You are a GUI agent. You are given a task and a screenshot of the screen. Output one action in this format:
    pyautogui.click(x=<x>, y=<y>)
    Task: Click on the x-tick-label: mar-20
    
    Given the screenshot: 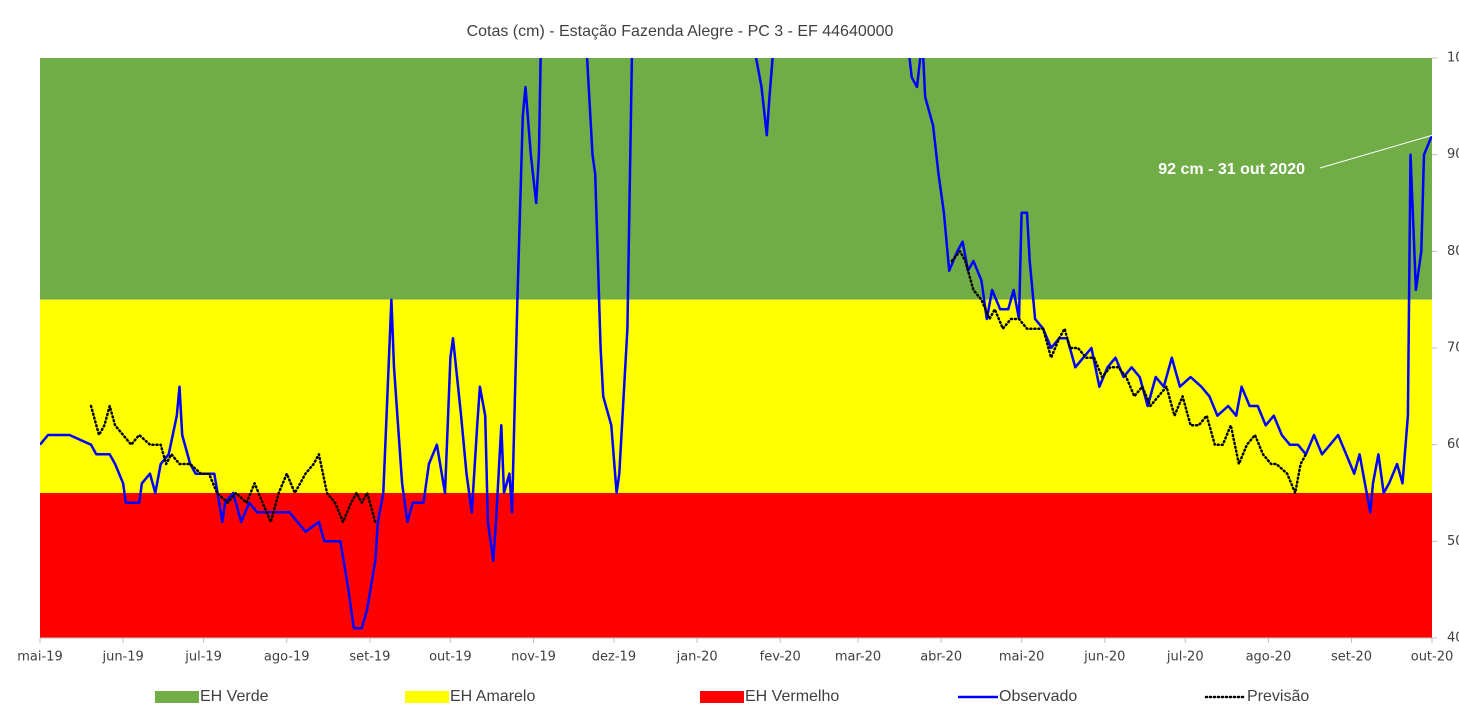 What is the action you would take?
    pyautogui.click(x=858, y=657)
    